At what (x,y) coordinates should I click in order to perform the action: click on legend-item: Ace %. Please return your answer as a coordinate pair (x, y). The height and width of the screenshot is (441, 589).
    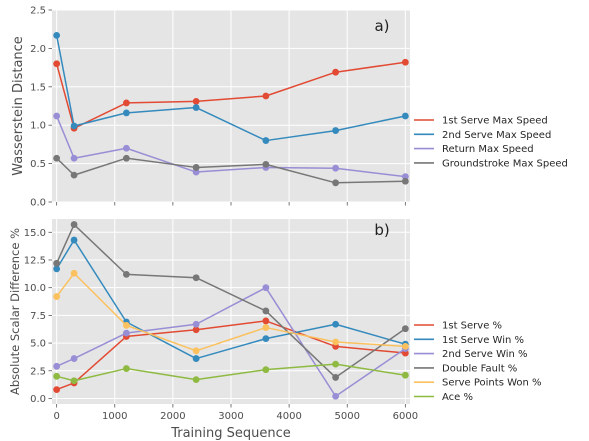
    Looking at the image, I should click on (443, 397).